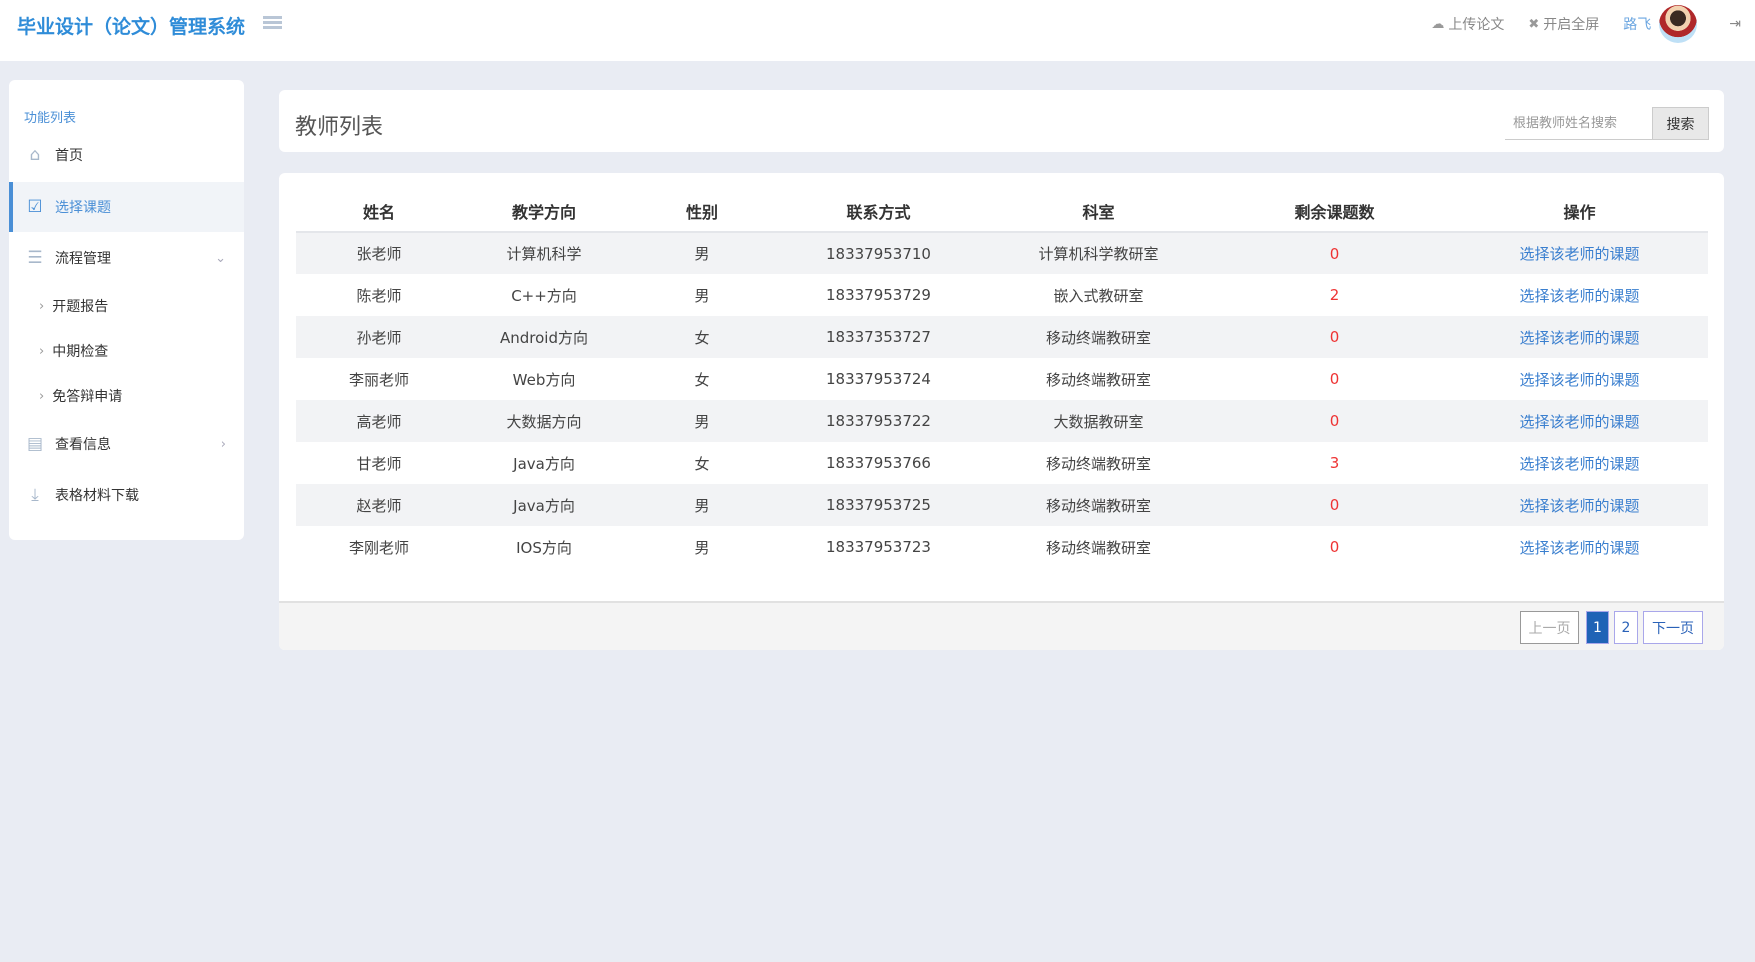 Image resolution: width=1755 pixels, height=962 pixels. What do you see at coordinates (126, 396) in the screenshot?
I see `sidebar-sub-exemption: › 免答辩申请` at bounding box center [126, 396].